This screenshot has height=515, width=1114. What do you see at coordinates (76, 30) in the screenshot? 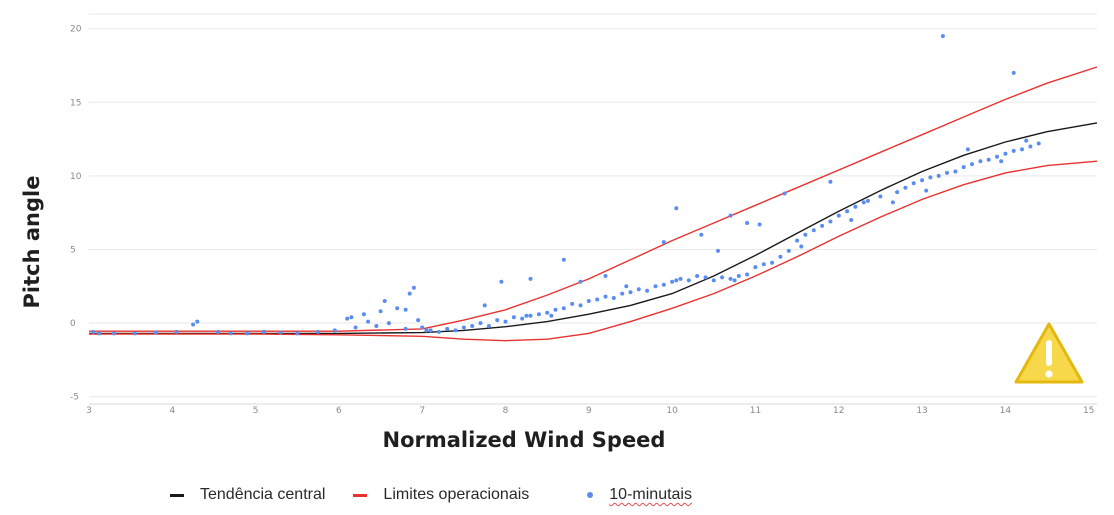
I see `y-tick-label: 20` at bounding box center [76, 30].